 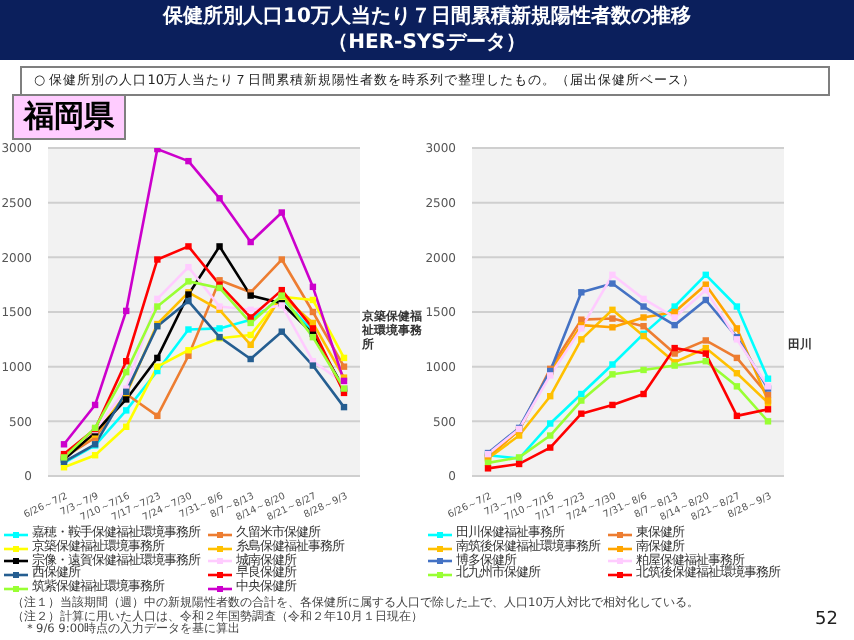 I want to click on text: 52, so click(x=826, y=620).